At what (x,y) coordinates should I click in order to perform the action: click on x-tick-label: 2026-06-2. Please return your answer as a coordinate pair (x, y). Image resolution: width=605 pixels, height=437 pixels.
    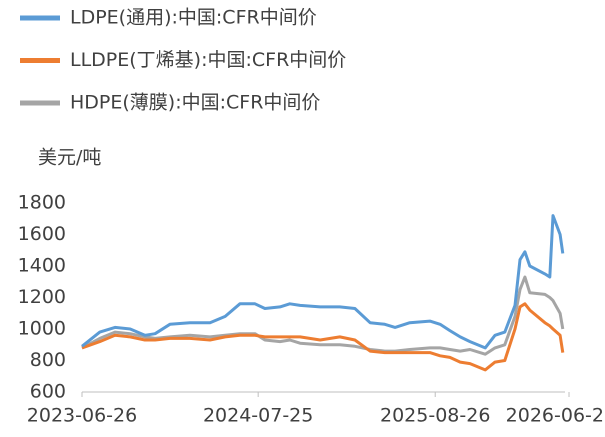
    Looking at the image, I should click on (555, 416).